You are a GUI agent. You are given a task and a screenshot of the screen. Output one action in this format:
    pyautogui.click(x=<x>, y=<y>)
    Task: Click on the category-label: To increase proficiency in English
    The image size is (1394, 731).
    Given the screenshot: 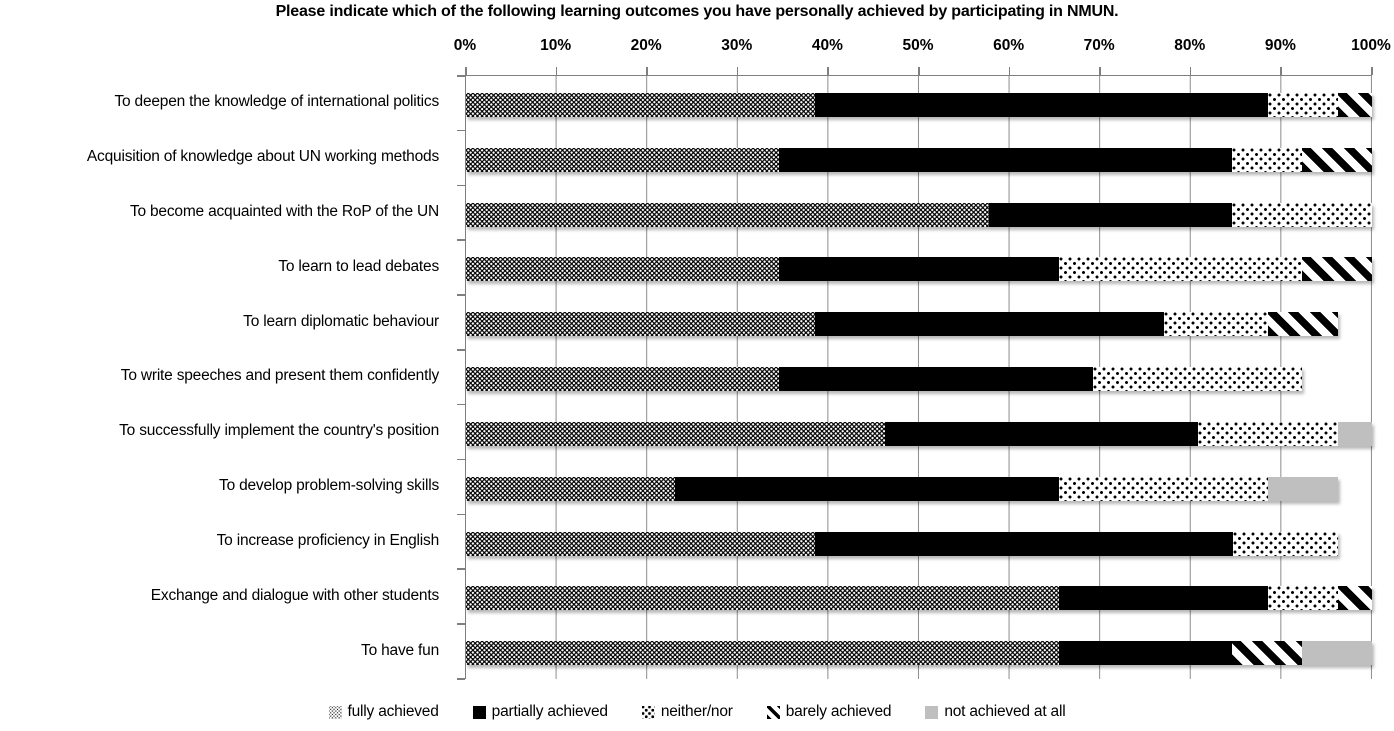 What is the action you would take?
    pyautogui.click(x=328, y=540)
    